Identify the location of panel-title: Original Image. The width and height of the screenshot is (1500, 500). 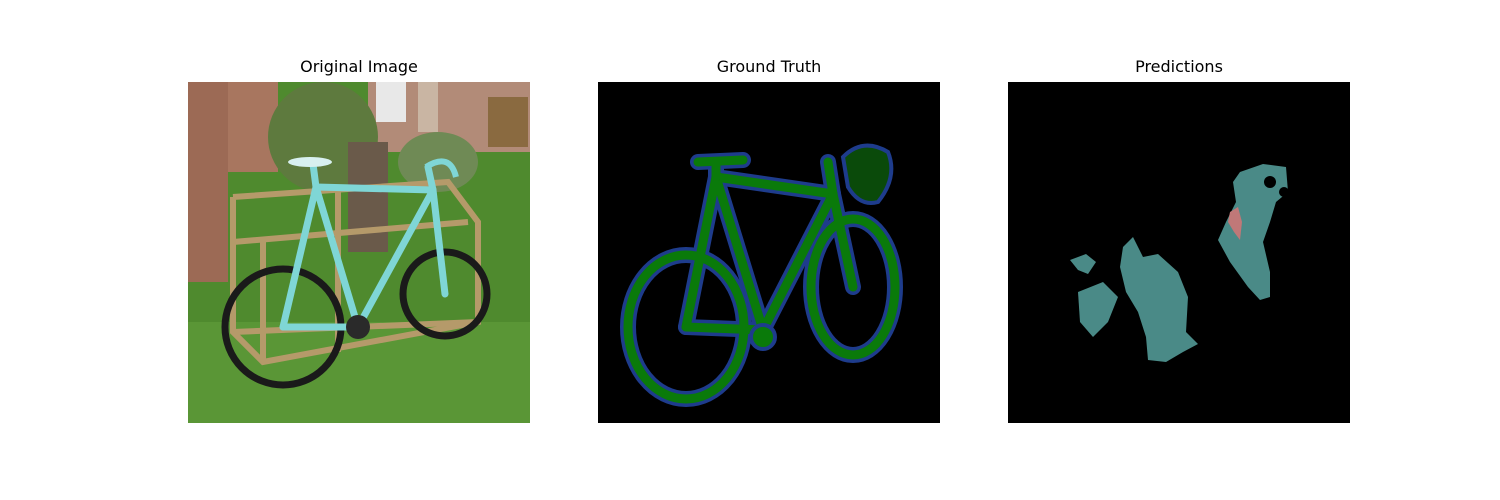
(359, 66).